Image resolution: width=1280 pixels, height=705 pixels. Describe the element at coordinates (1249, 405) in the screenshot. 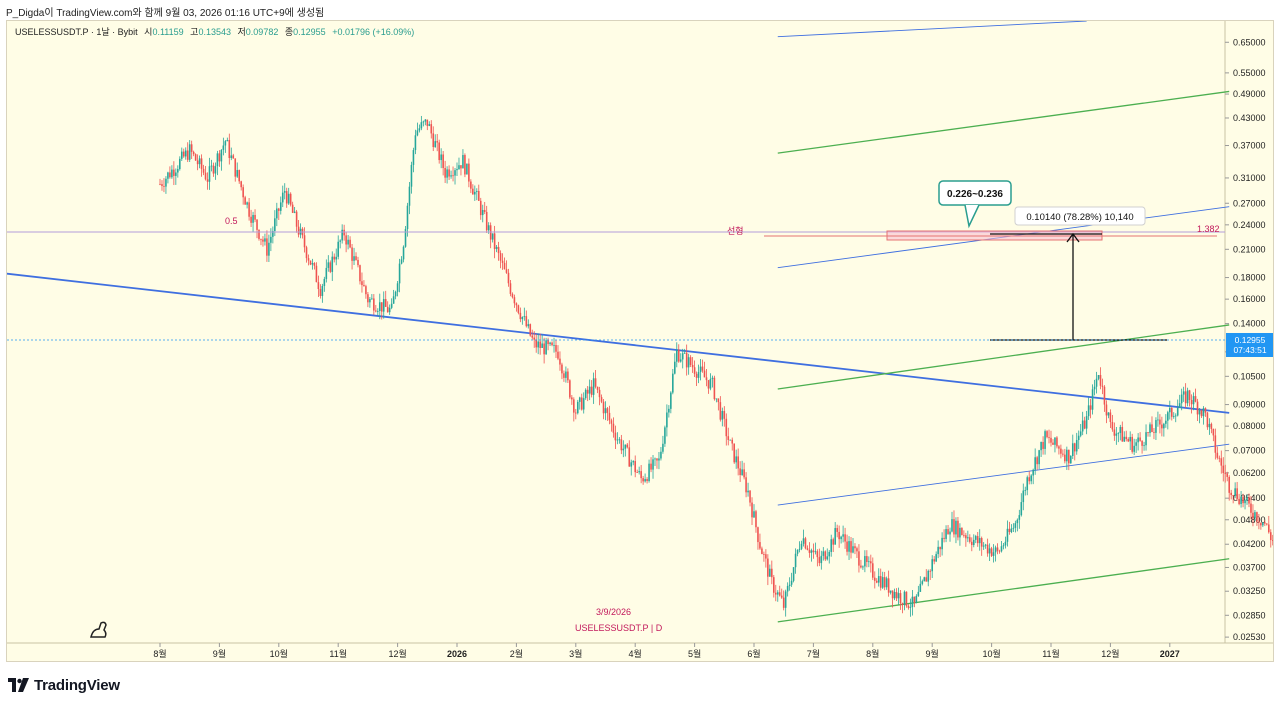

I see `y-tick-label: 0.09000` at that location.